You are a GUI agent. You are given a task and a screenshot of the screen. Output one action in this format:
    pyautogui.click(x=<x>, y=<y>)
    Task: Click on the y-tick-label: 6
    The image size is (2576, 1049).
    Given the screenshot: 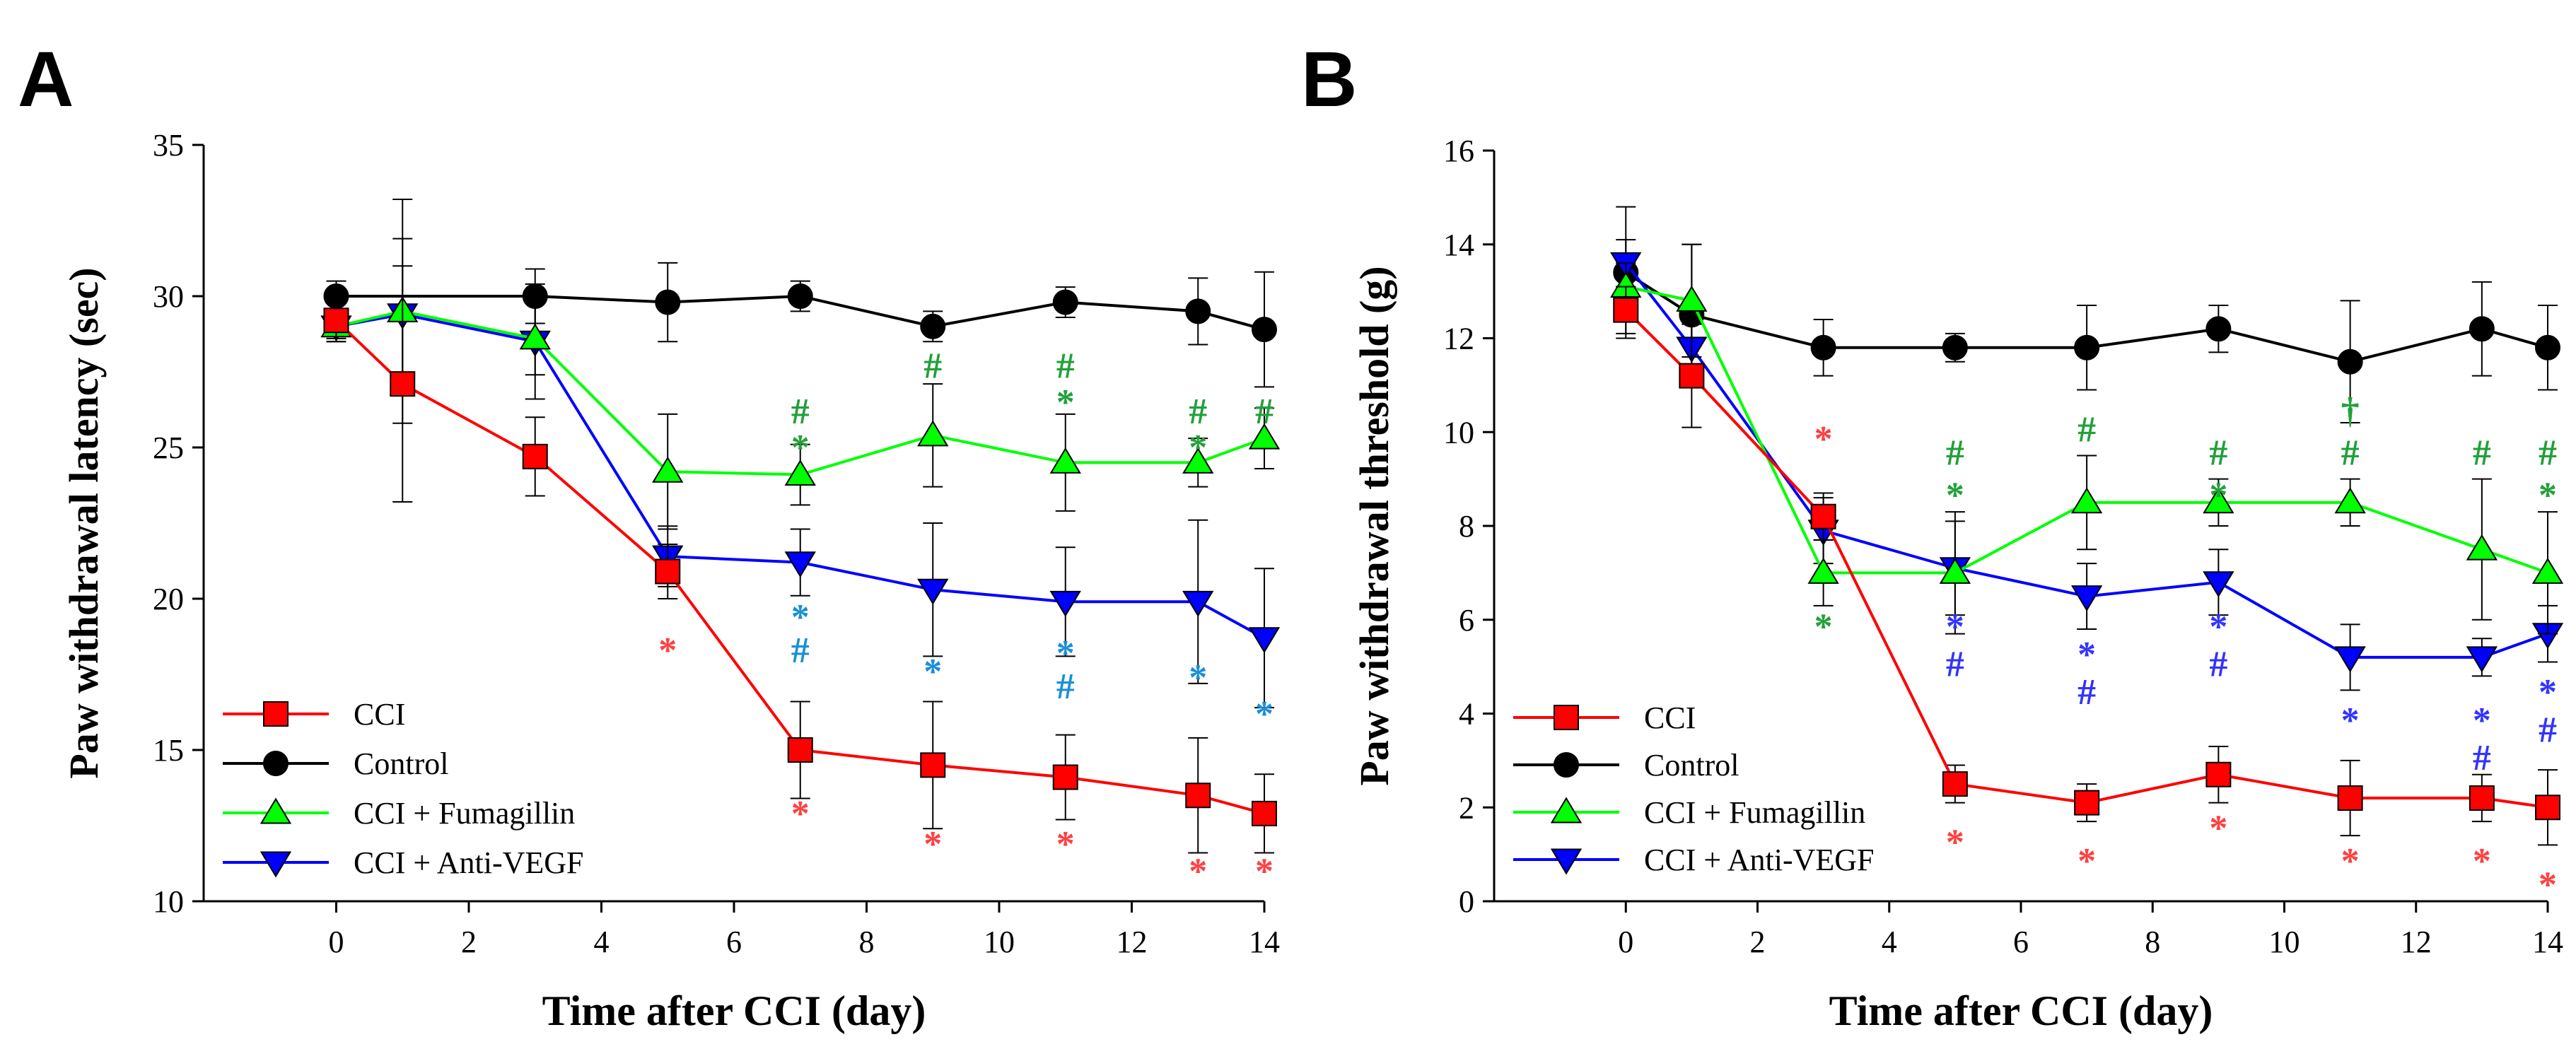 What is the action you would take?
    pyautogui.click(x=1466, y=620)
    